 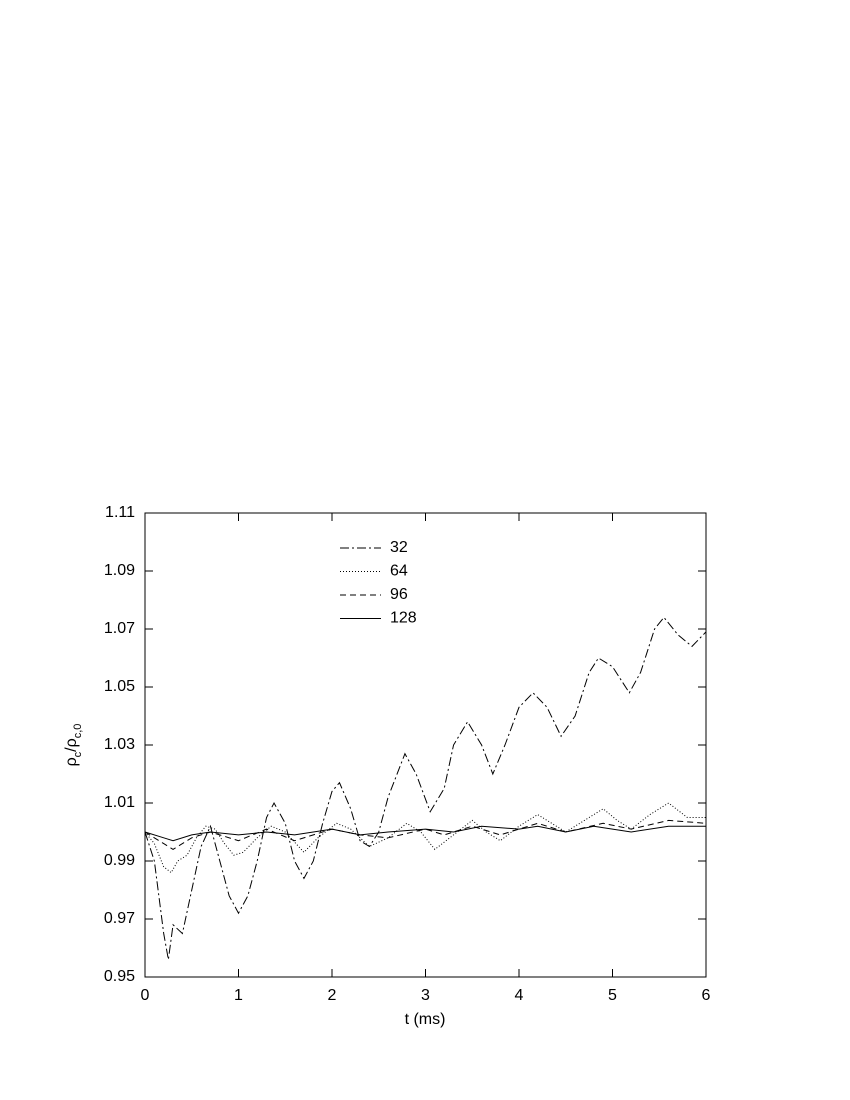 I want to click on y-label-subscript: c,0, so click(x=78, y=731).